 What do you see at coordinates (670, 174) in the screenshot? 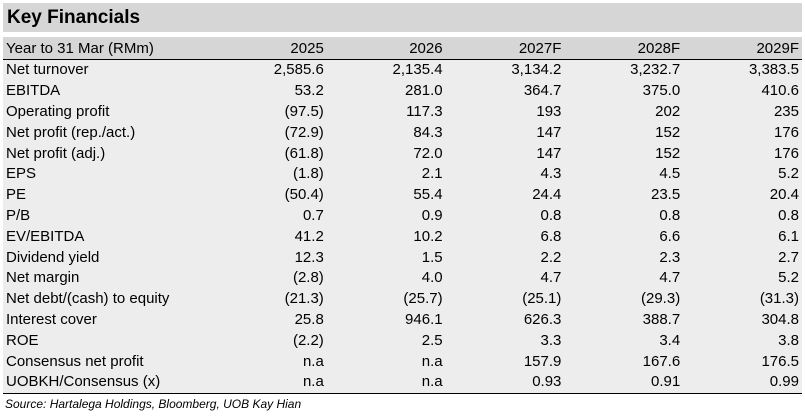
I see `table-cell: 4.5` at bounding box center [670, 174].